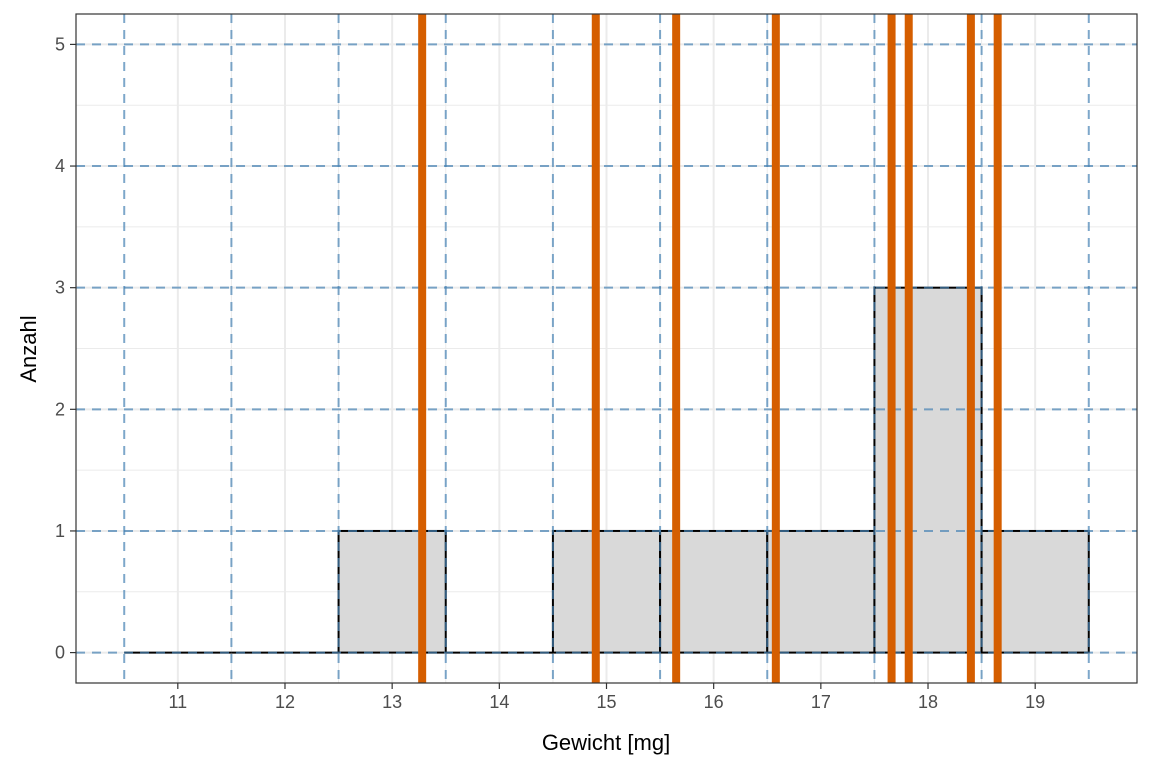 This screenshot has height=768, width=1152. What do you see at coordinates (606, 702) in the screenshot?
I see `x-tick-label: 15` at bounding box center [606, 702].